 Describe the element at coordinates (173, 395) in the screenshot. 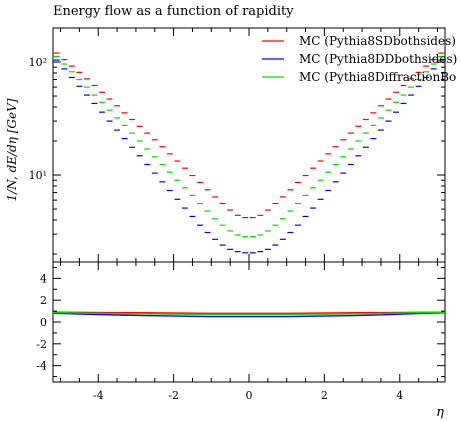

I see `x-tick-label: -2` at that location.